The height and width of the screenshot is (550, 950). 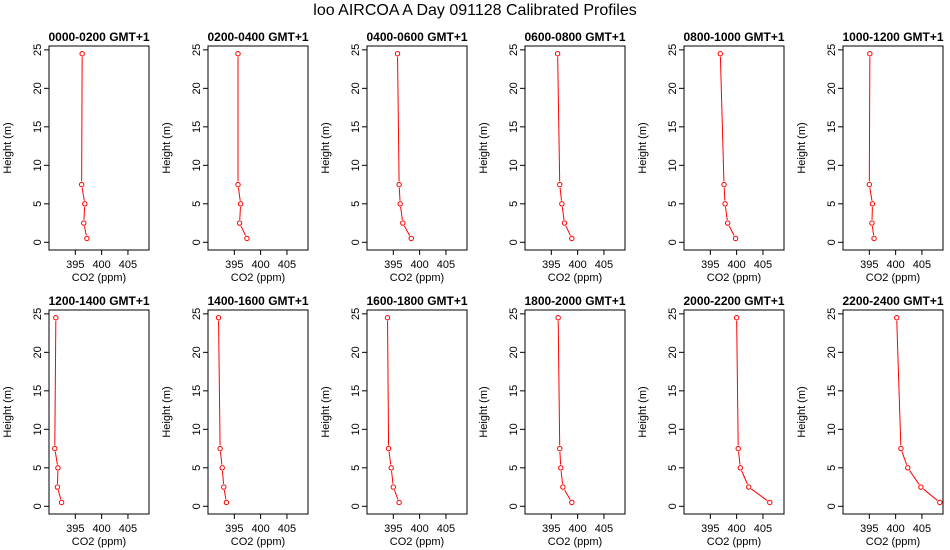 What do you see at coordinates (257, 37) in the screenshot?
I see `panel-title: 0200-0400 GMT+1` at bounding box center [257, 37].